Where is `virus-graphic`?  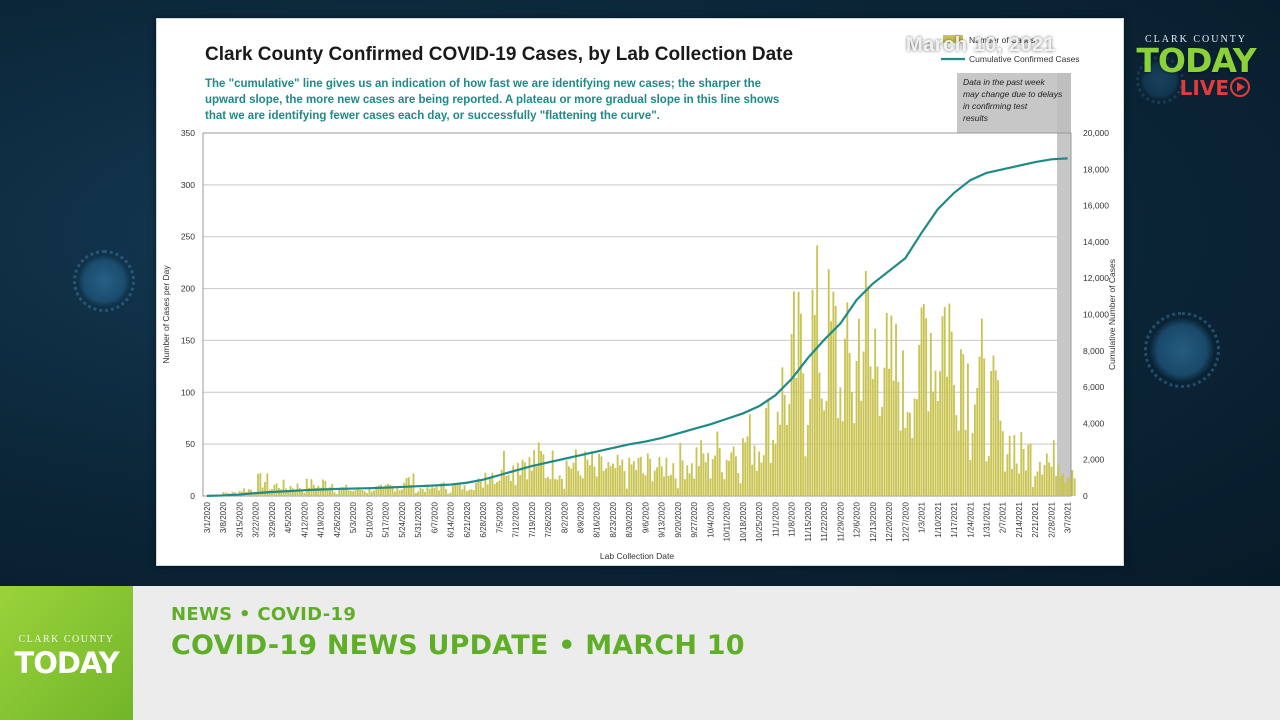
virus-graphic is located at coordinates (104, 281).